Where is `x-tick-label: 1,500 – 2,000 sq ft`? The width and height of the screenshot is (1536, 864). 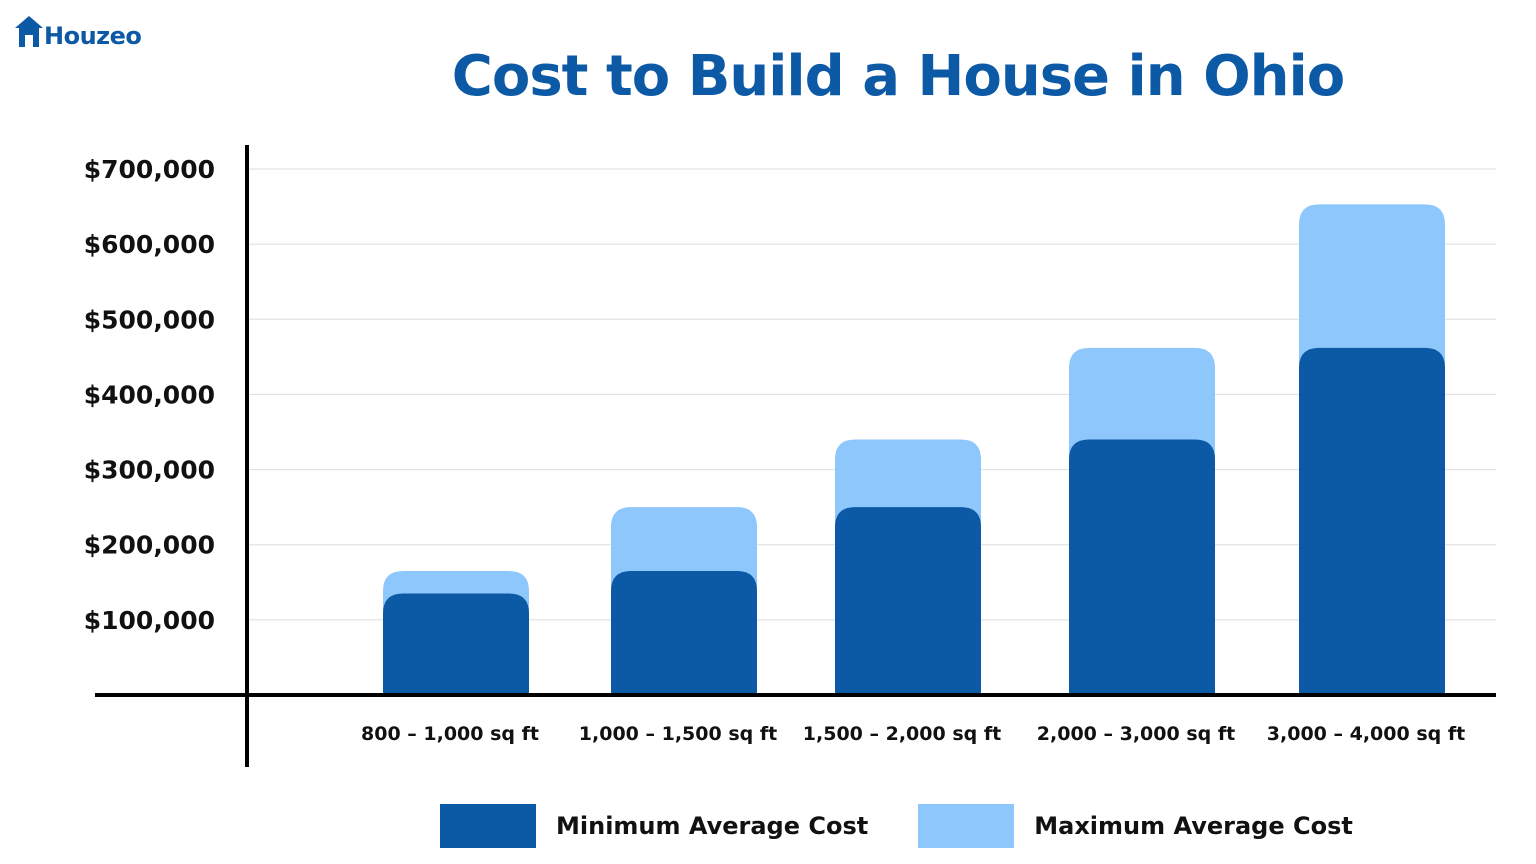
x-tick-label: 1,500 – 2,000 sq ft is located at coordinates (902, 734).